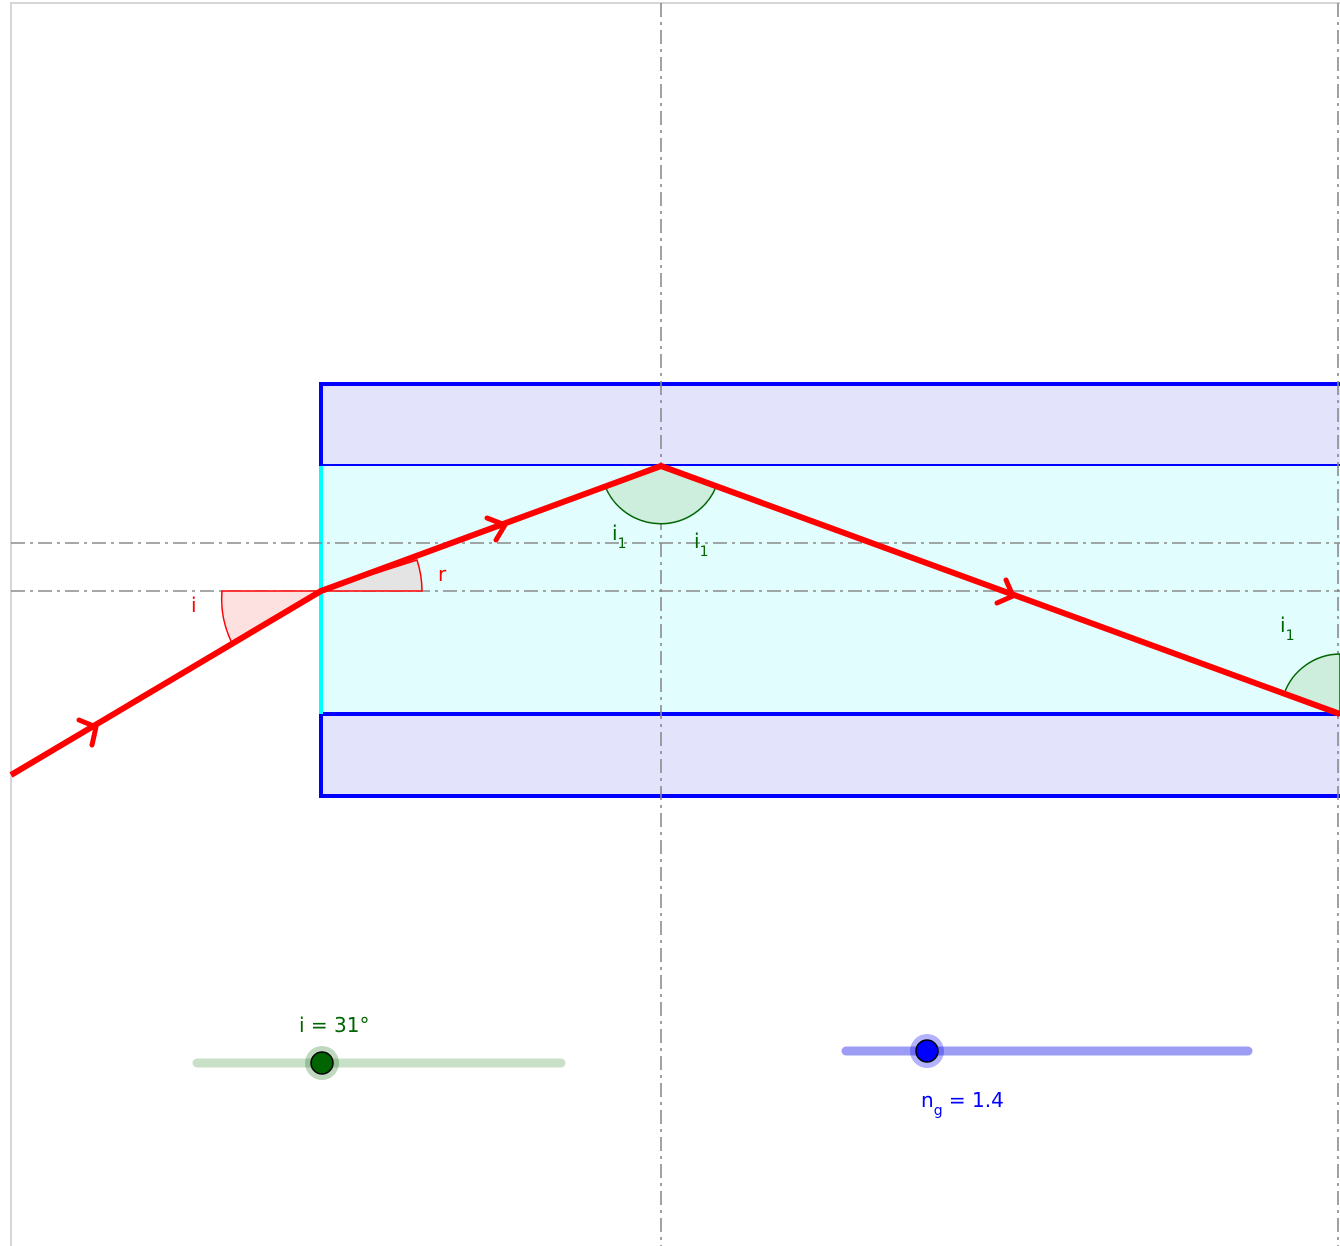 This screenshot has width=1340, height=1246. Describe the element at coordinates (1047, 1076) in the screenshot. I see `slider-refractive-index: ng = 1.4` at that location.